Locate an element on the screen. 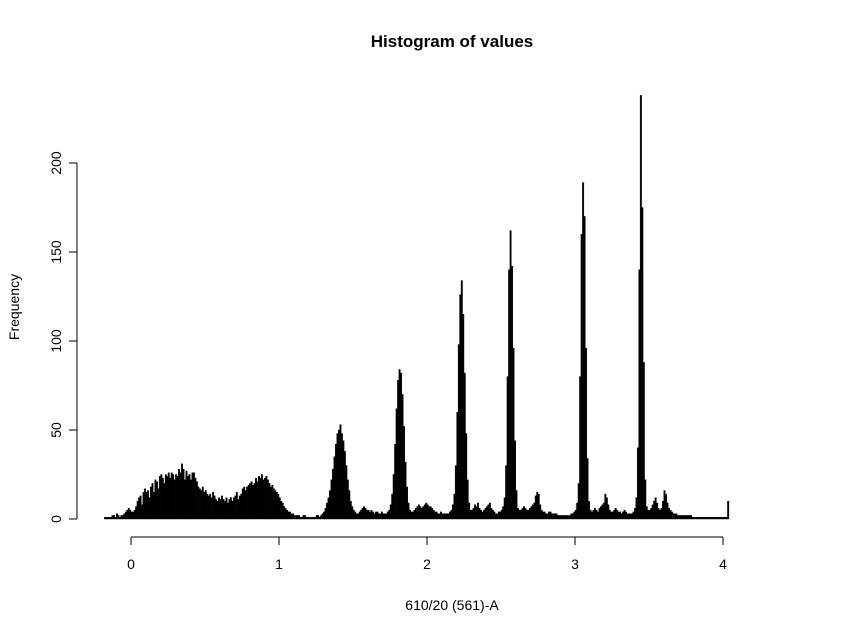 This screenshot has height=634, width=867. x-axis: 0 1 2 3 4 is located at coordinates (427, 554).